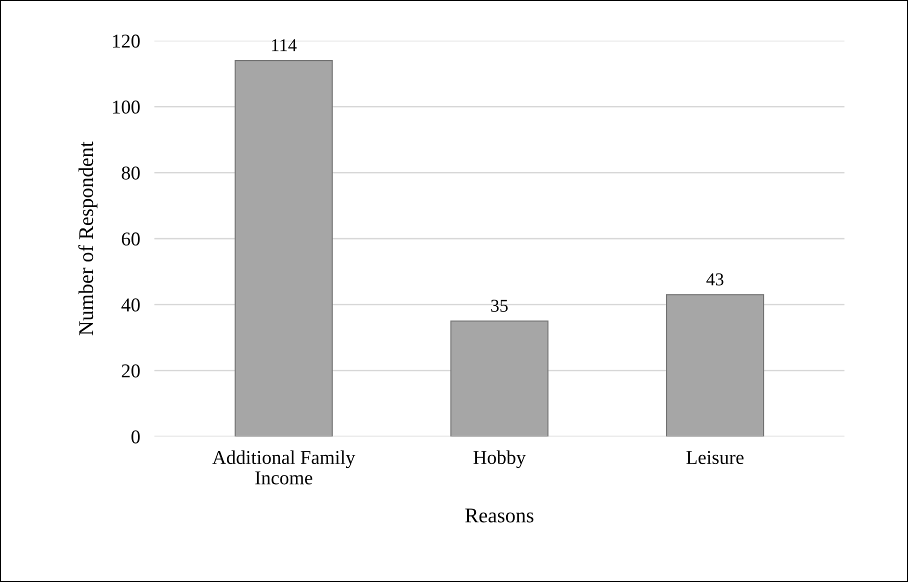 The height and width of the screenshot is (582, 908). I want to click on x-axis-title: Reasons, so click(499, 515).